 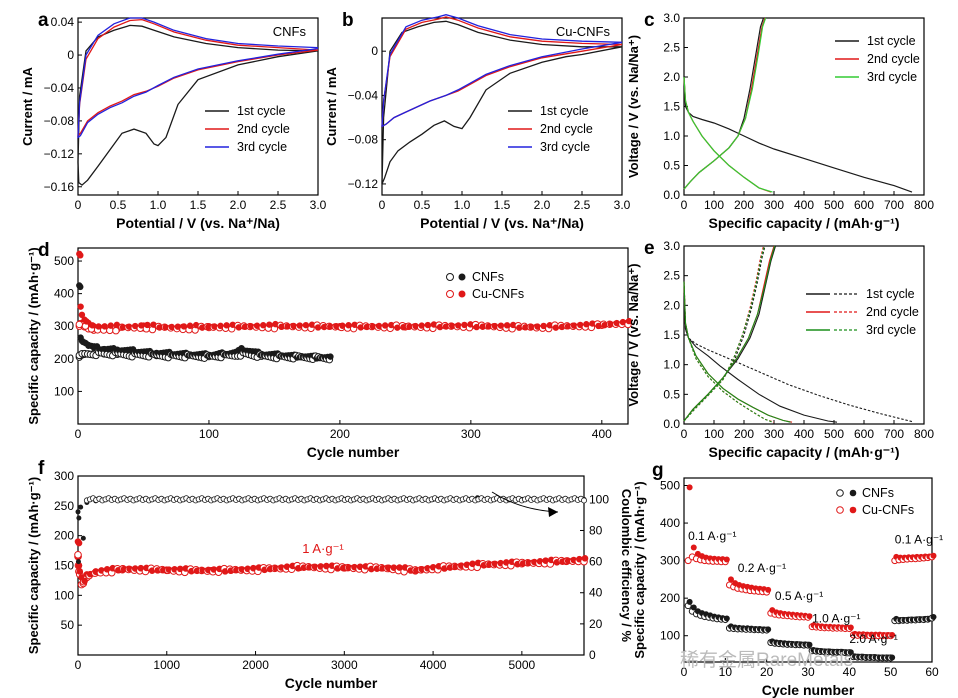 What do you see at coordinates (583, 31) in the screenshot?
I see `inset-label: Cu-CNFs` at bounding box center [583, 31].